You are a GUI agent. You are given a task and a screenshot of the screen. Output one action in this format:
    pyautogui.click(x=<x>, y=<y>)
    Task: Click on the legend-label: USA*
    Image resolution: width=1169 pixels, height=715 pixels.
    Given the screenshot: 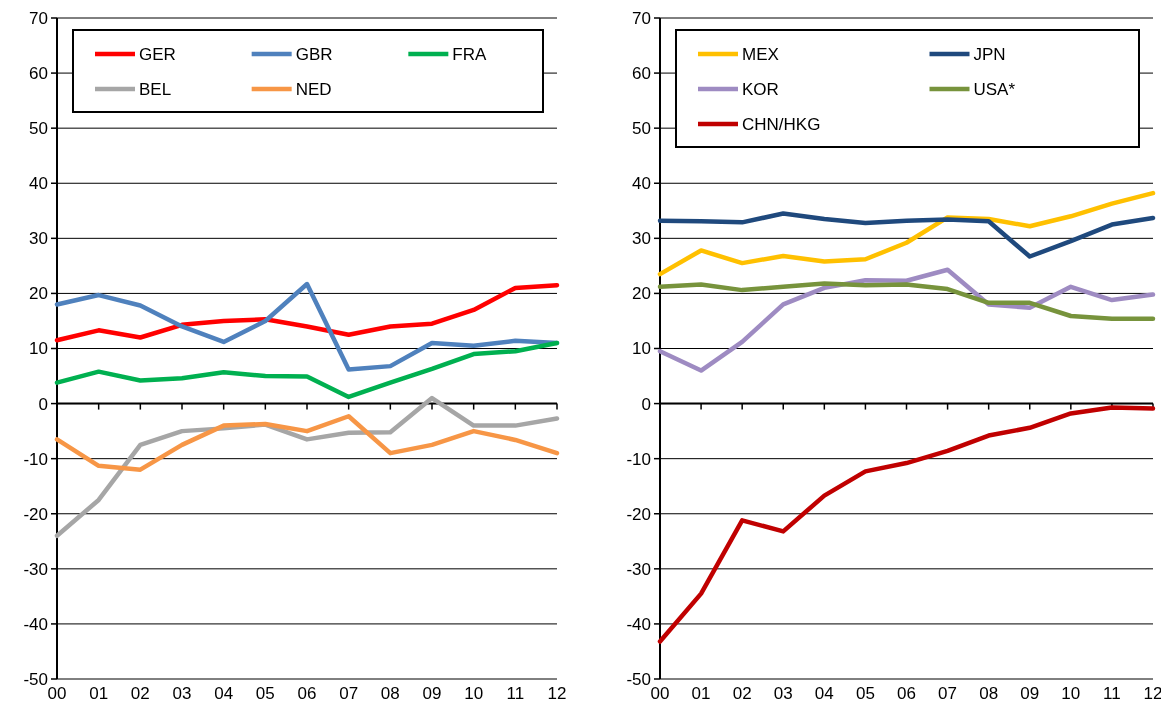 What is the action you would take?
    pyautogui.click(x=994, y=89)
    